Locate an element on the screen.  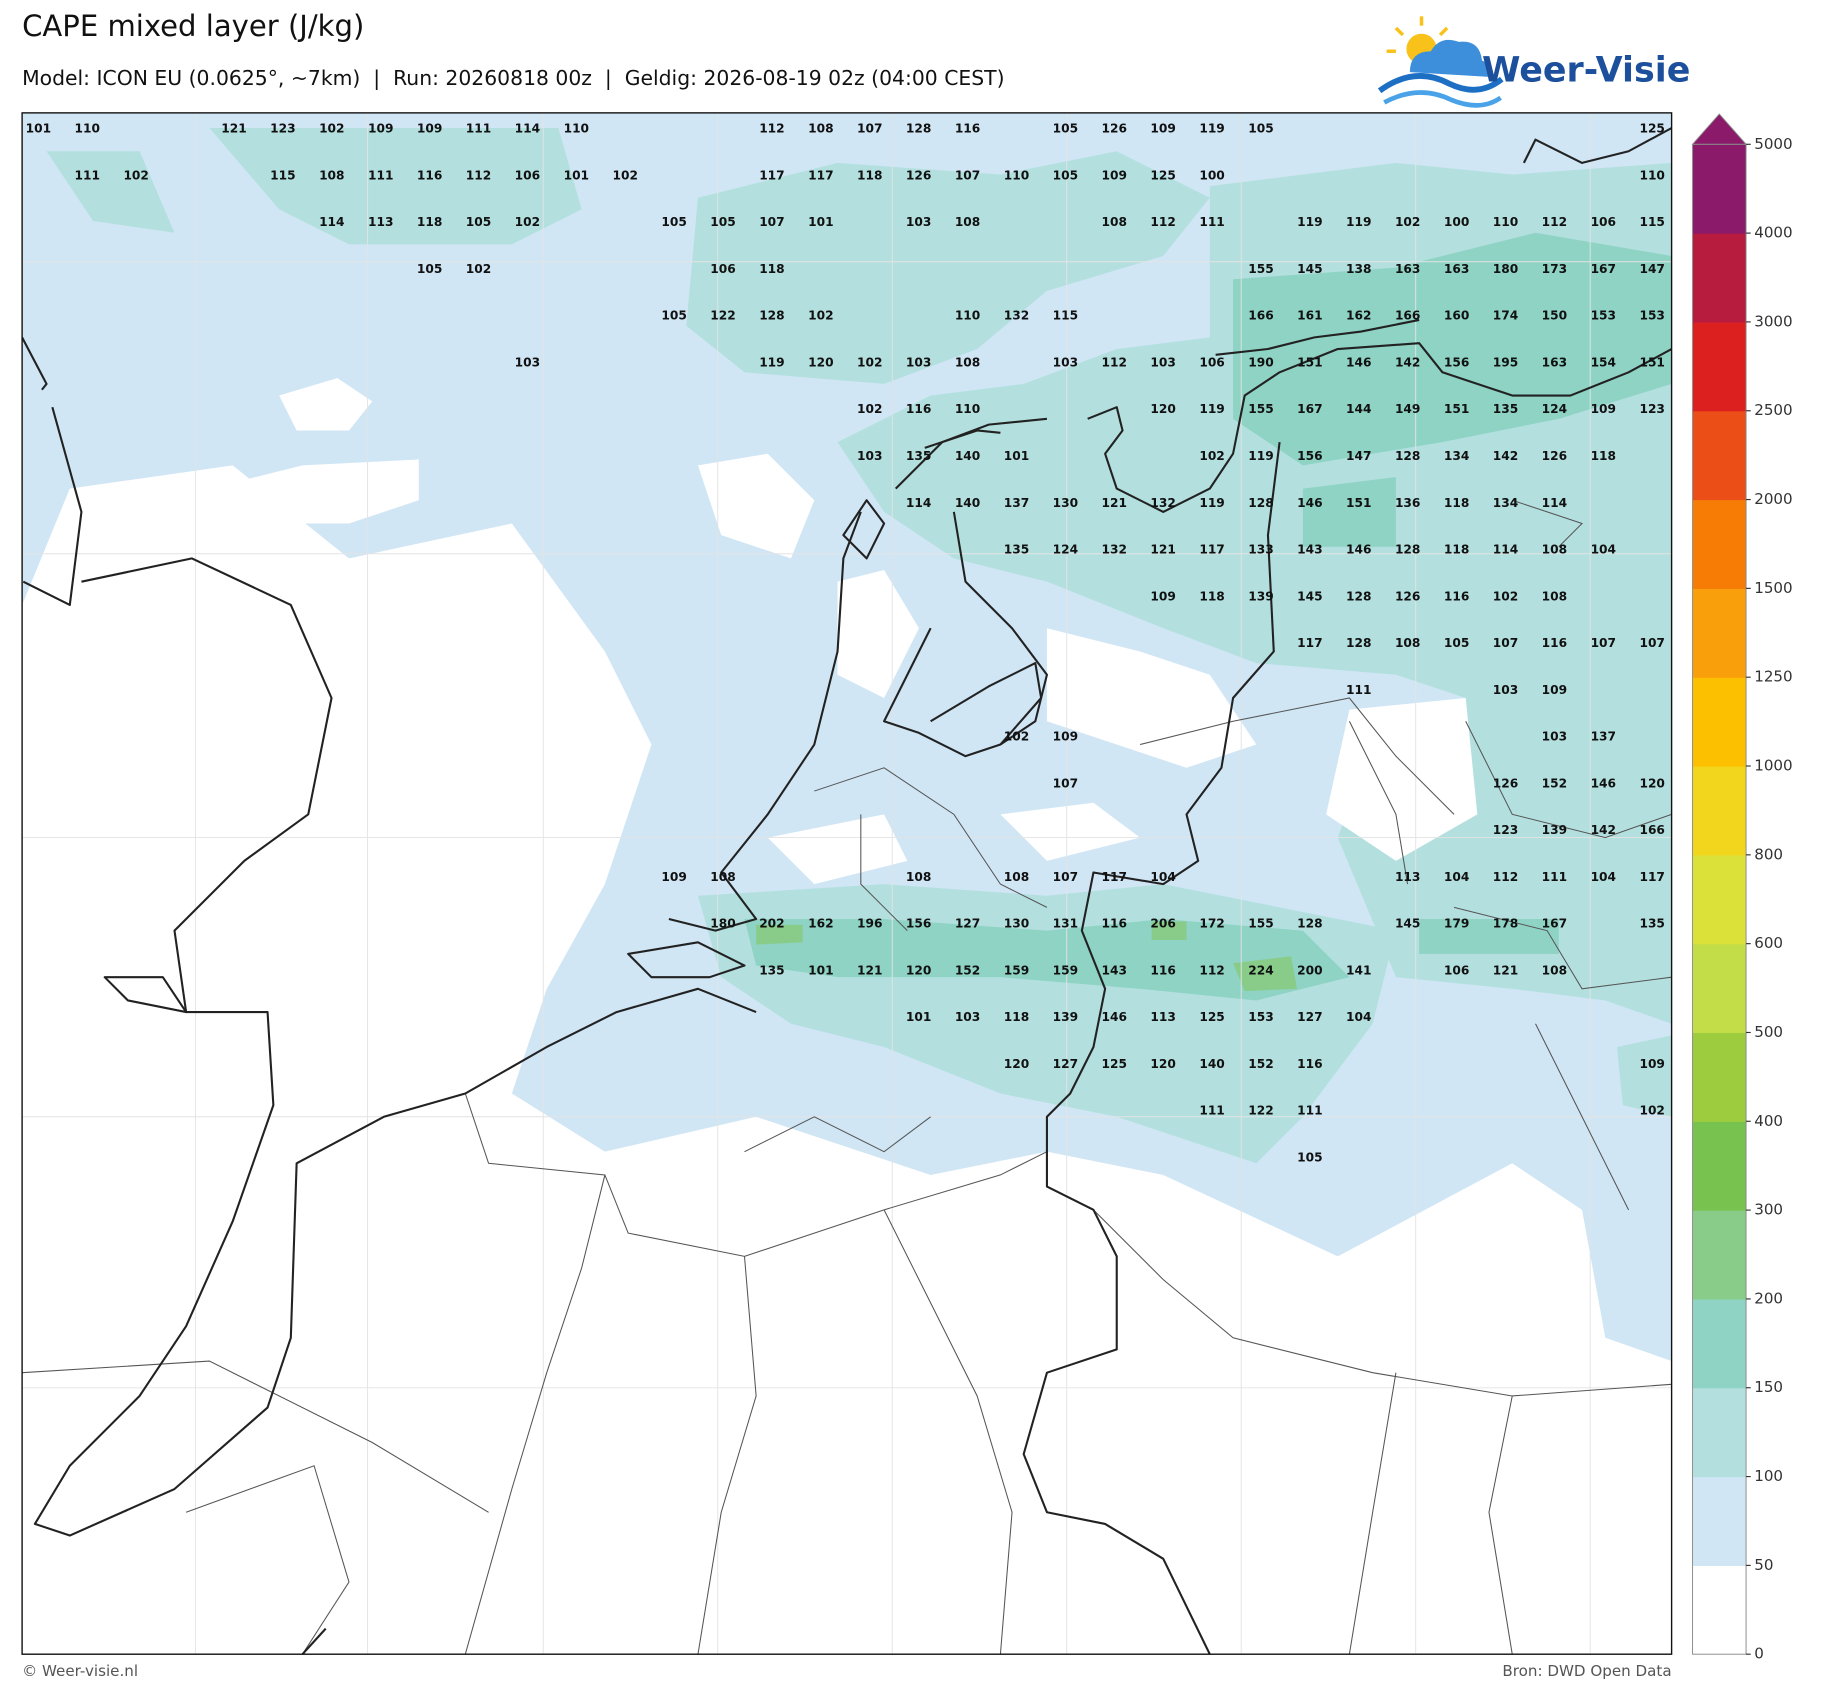
cape-value: 125 is located at coordinates (1651, 129).